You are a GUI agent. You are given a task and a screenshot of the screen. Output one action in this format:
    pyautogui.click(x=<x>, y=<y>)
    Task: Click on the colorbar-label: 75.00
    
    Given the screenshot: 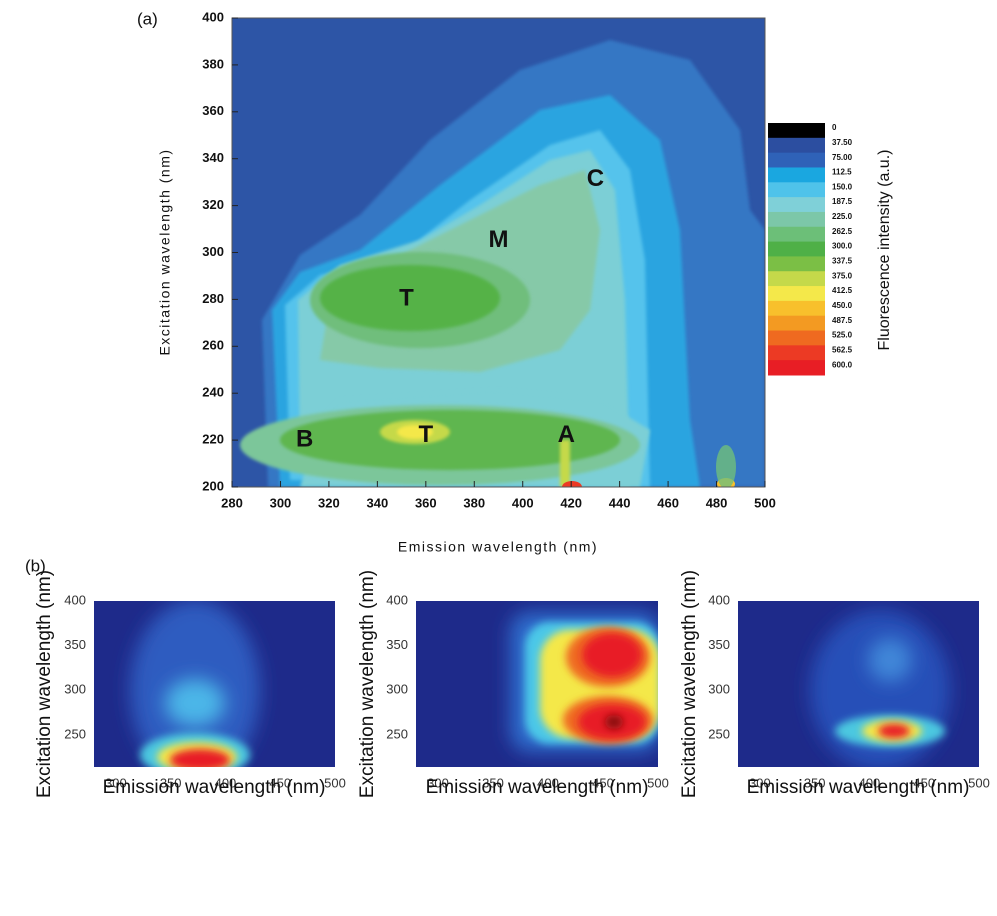 What is the action you would take?
    pyautogui.click(x=842, y=157)
    